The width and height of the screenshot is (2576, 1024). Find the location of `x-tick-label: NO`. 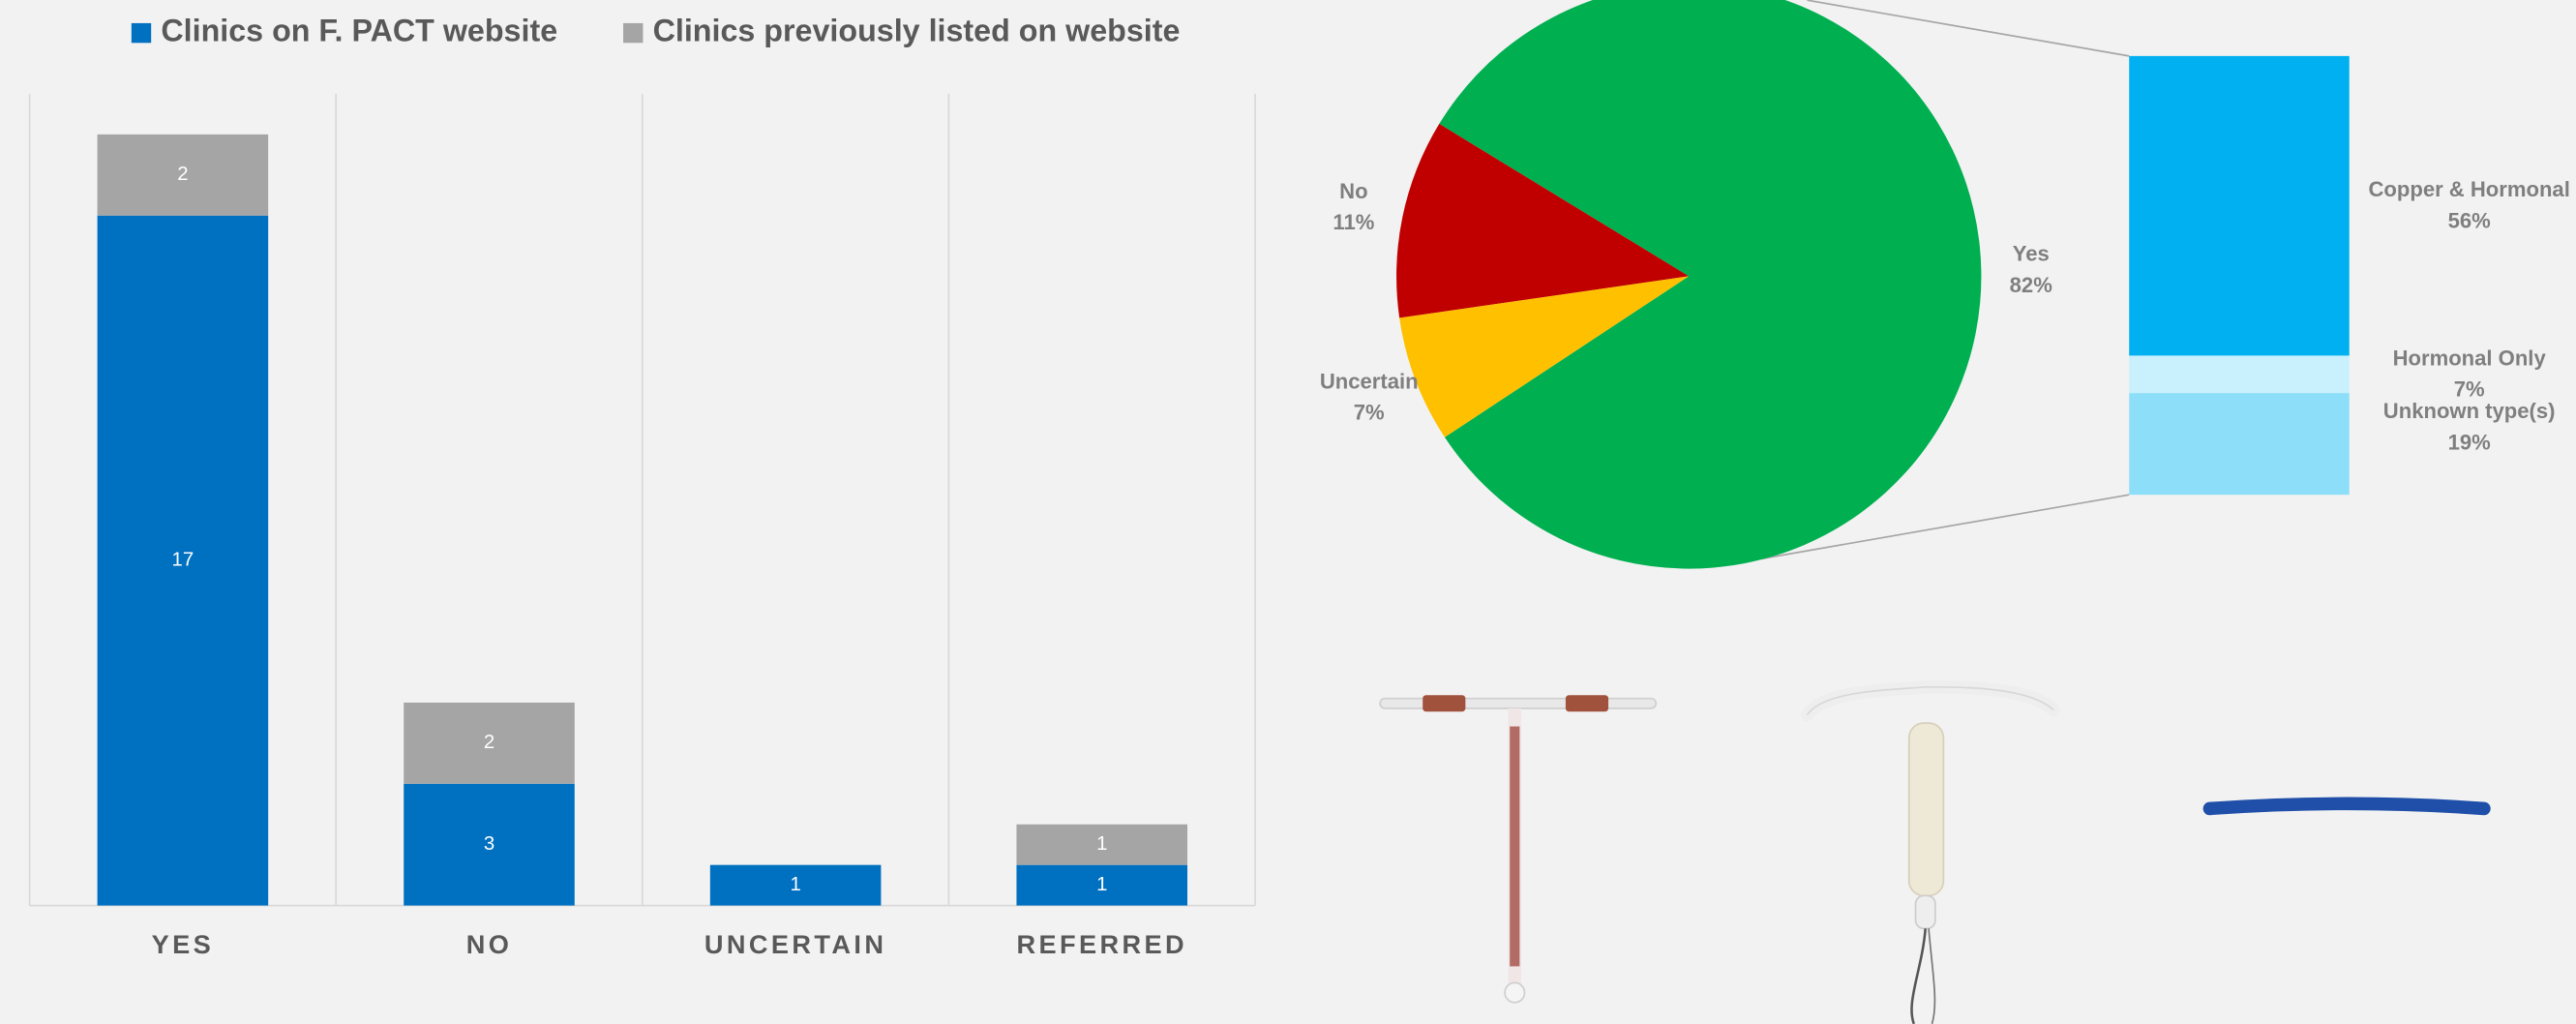

x-tick-label: NO is located at coordinates (489, 944).